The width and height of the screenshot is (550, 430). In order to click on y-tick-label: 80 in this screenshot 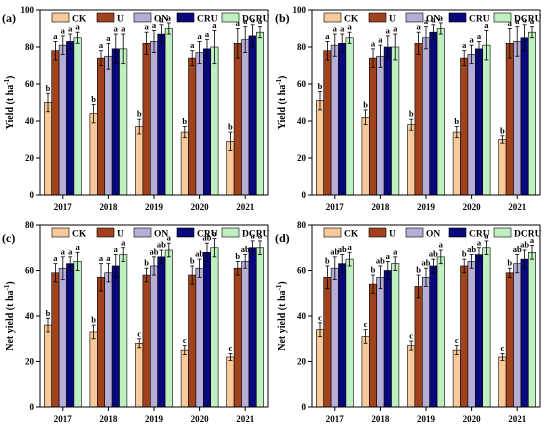, I will do `click(302, 47)`.